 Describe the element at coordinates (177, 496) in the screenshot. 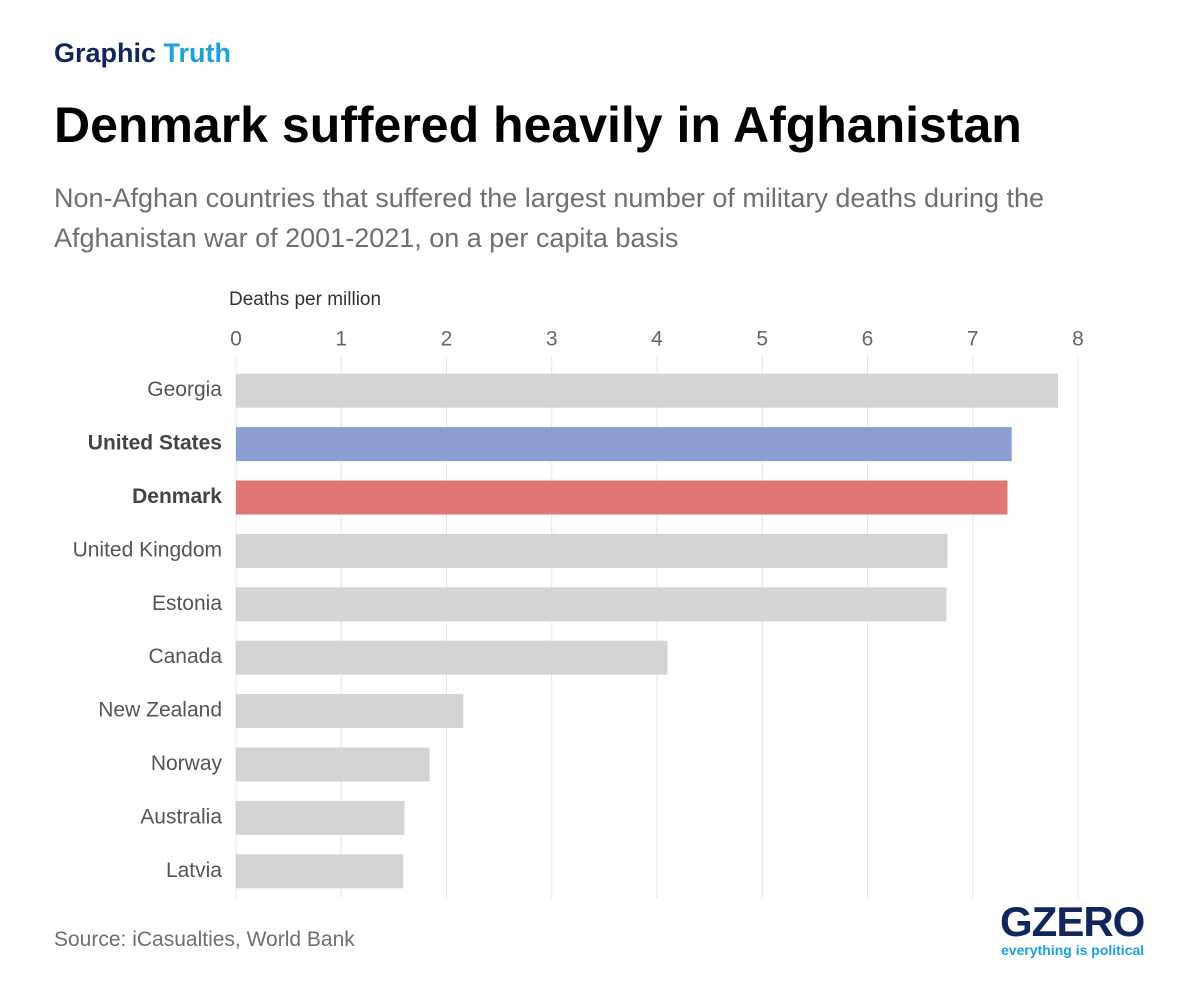

I see `y-tick-label: Denmark` at that location.